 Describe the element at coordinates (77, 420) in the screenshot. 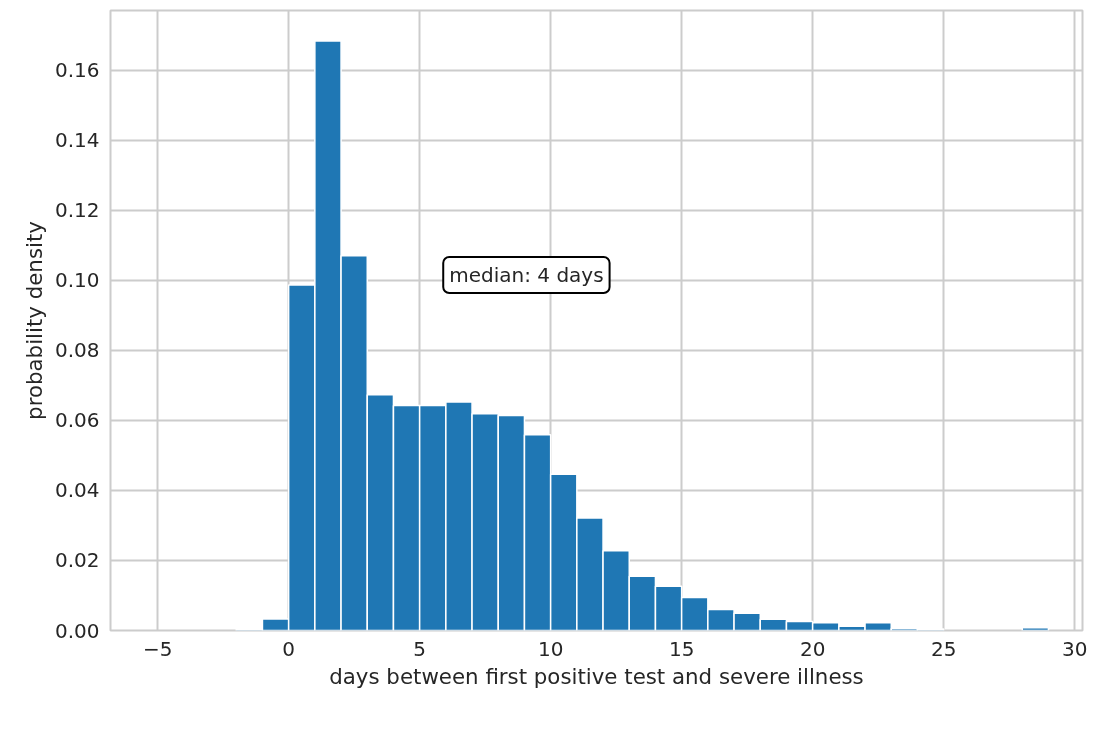

I see `y-tick-label: 0.06` at that location.